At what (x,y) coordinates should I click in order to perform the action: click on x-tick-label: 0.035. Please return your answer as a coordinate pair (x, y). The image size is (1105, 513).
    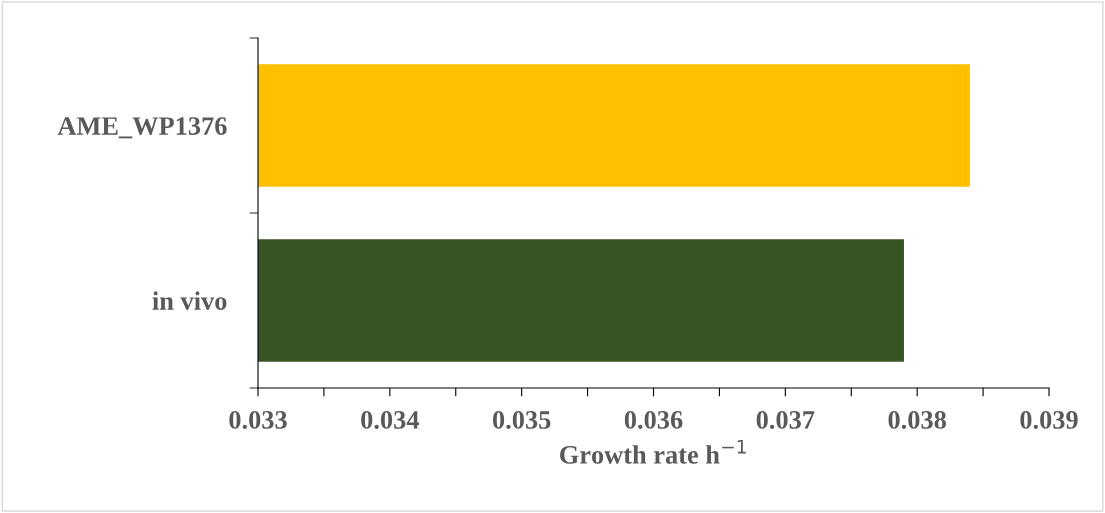
    Looking at the image, I should click on (521, 419).